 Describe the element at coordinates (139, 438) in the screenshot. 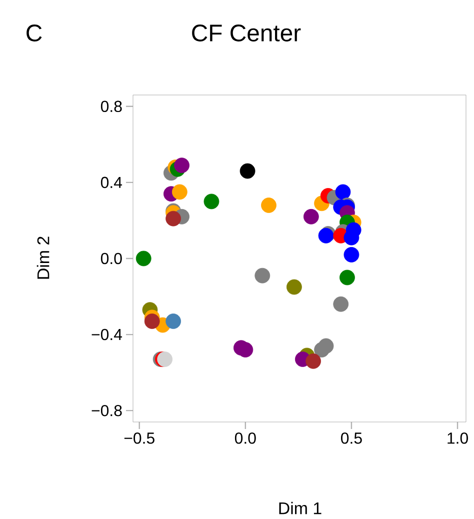

I see `x-tick-label: −0.5` at that location.